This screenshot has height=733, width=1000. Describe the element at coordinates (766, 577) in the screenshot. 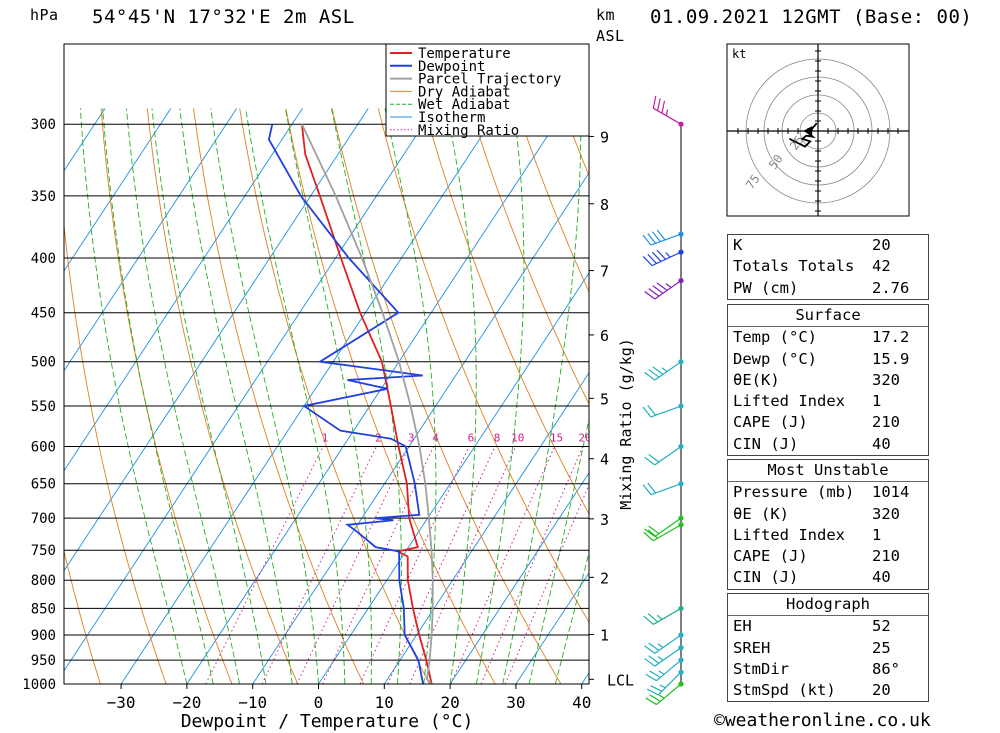

I see `index-label: CIN (J)` at that location.